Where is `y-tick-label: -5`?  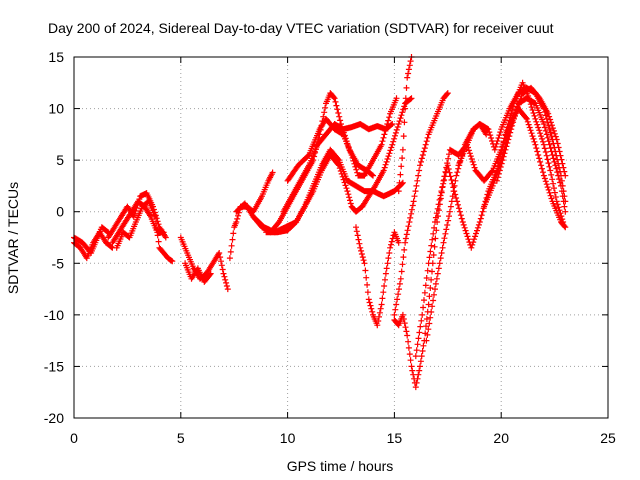 y-tick-label: -5 is located at coordinates (58, 263).